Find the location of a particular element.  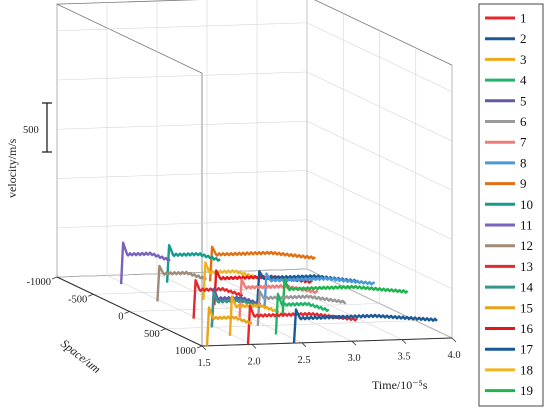

series-18-line is located at coordinates (230, 280).